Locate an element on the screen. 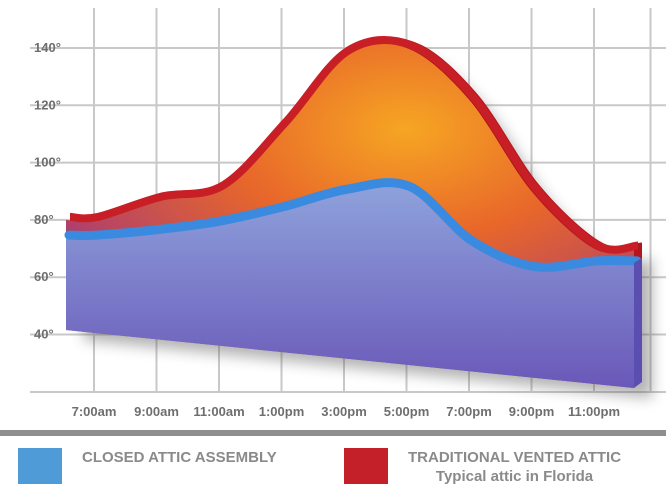 This screenshot has width=666, height=495. x-tick-label: 1:00pm is located at coordinates (282, 411).